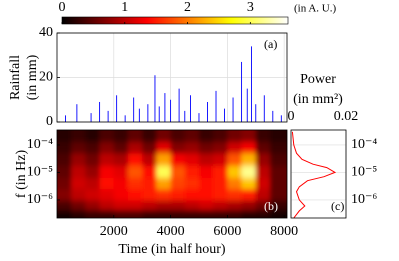  I want to click on x-tick-label: 4000, so click(171, 231).